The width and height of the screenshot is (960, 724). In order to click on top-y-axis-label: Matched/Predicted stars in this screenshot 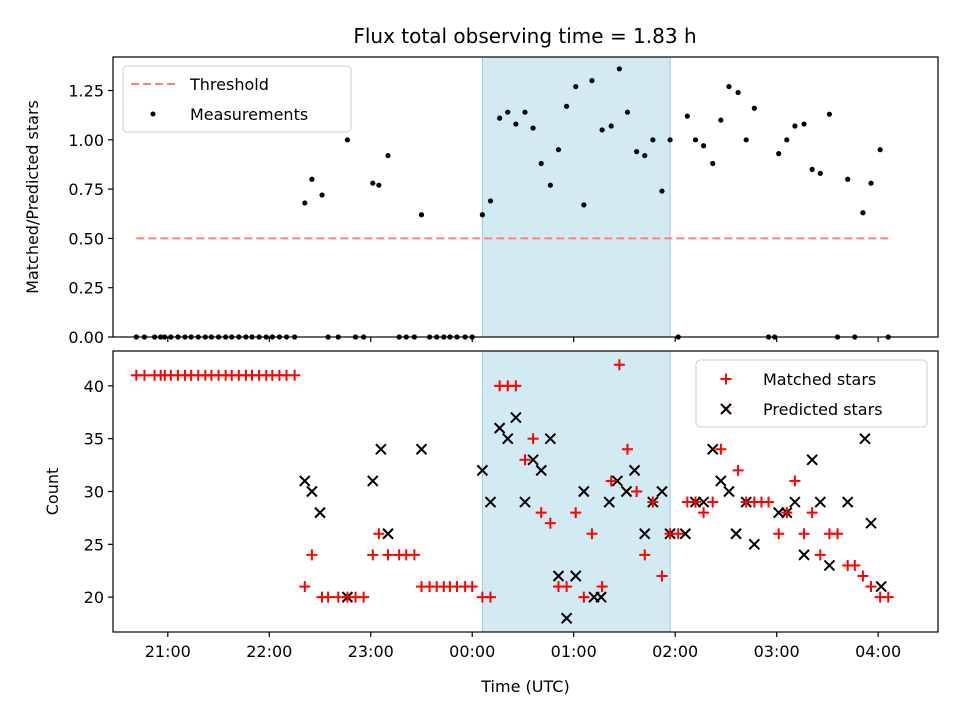, I will do `click(32, 197)`.